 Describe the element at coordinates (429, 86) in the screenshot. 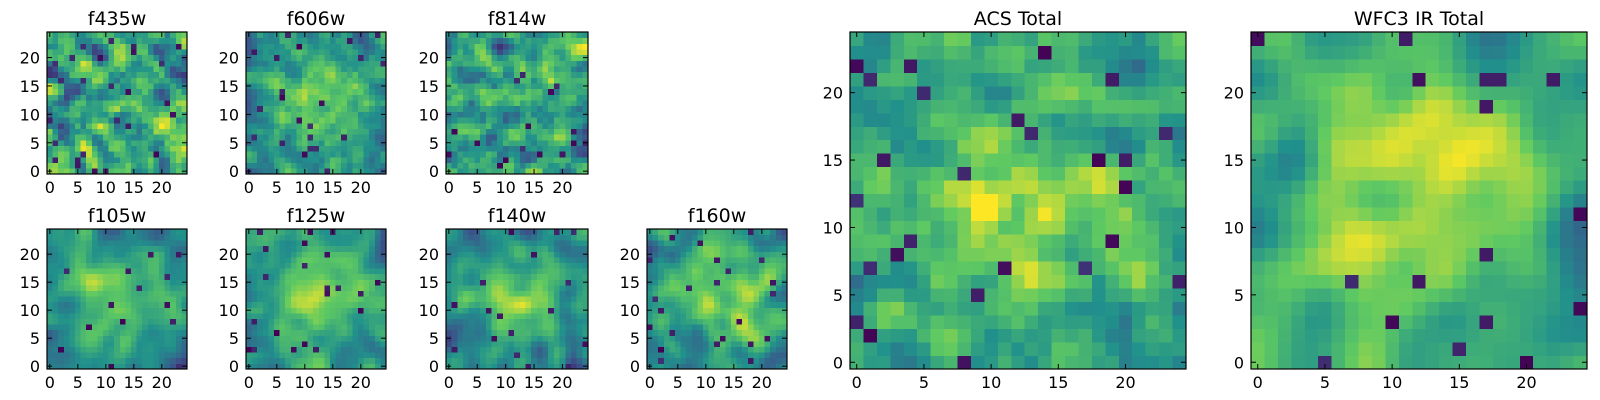

I see `y-tick-label: 15` at that location.